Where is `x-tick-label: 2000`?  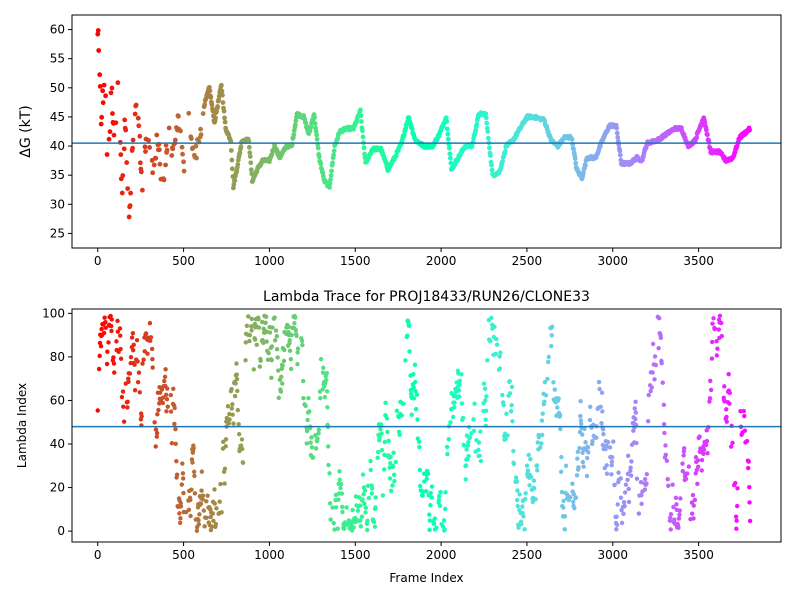 x-tick-label: 2000 is located at coordinates (441, 555).